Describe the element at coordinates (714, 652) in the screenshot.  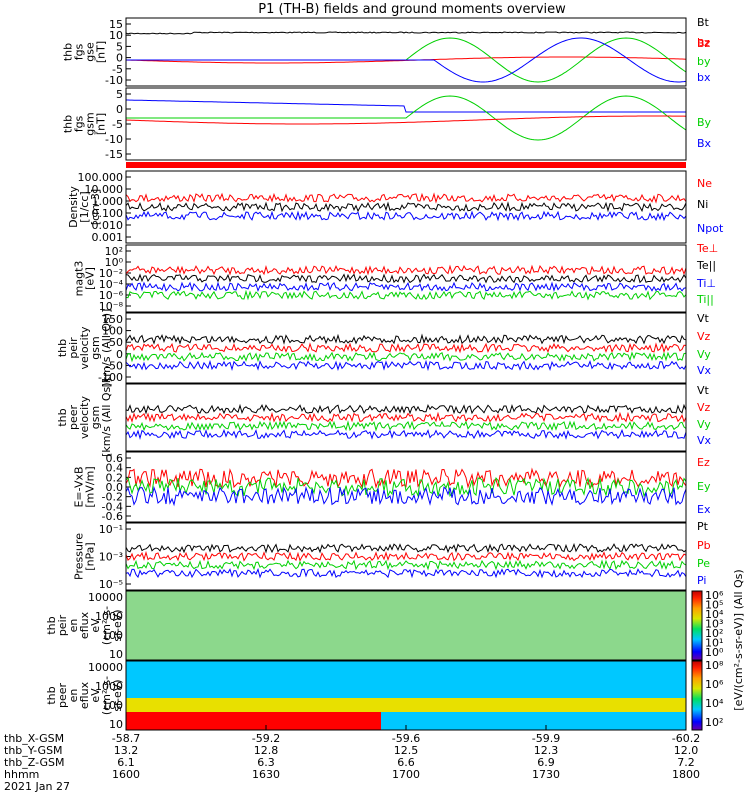
I see `colorbar-tick-peir_en_eflux-6: 10⁰` at that location.